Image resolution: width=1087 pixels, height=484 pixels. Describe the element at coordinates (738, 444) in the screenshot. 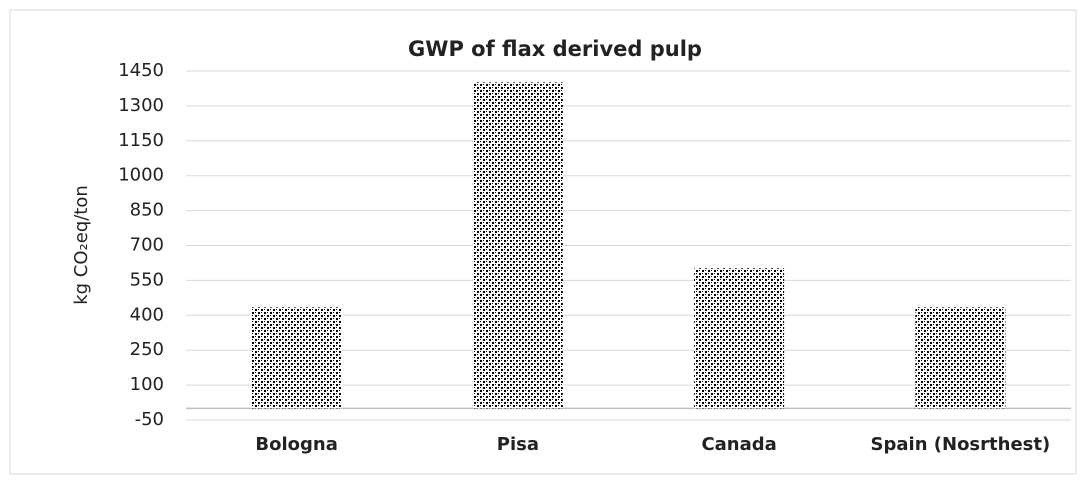

I see `x-tick-label: Canada` at that location.